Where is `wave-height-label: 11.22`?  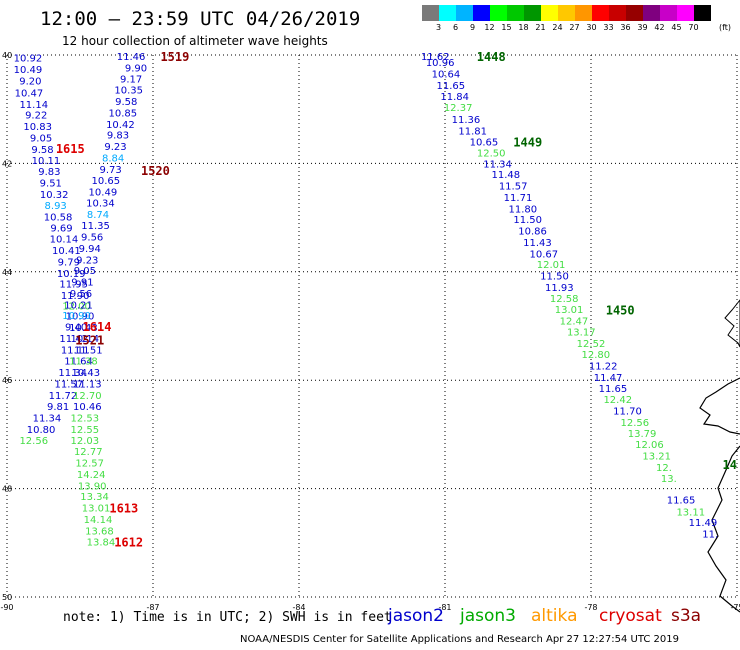 wave-height-label: 11.22 is located at coordinates (603, 367).